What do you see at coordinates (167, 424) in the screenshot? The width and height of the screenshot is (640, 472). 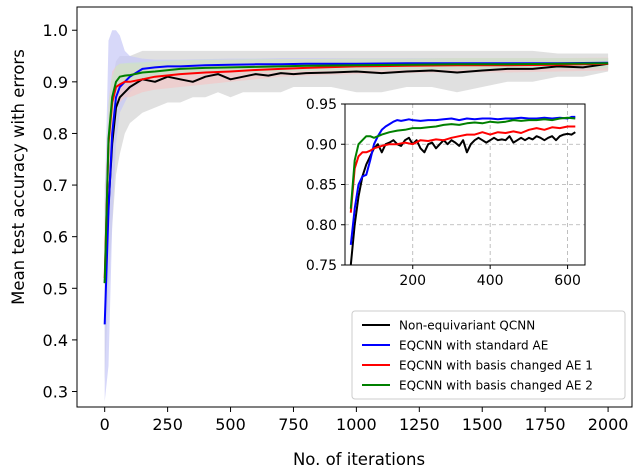 I see `x-tick-label: 250` at bounding box center [167, 424].